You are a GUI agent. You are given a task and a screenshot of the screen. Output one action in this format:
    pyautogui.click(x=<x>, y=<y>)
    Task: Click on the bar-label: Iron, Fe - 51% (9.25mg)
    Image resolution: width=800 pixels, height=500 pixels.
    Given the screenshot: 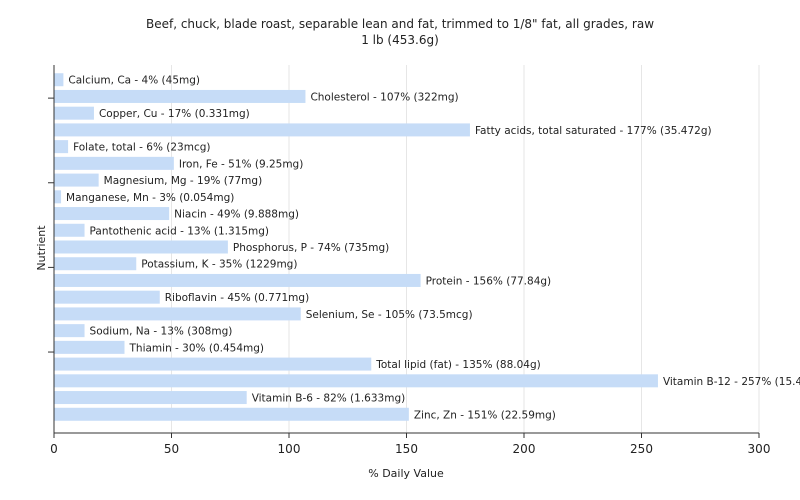 What is the action you would take?
    pyautogui.click(x=241, y=164)
    